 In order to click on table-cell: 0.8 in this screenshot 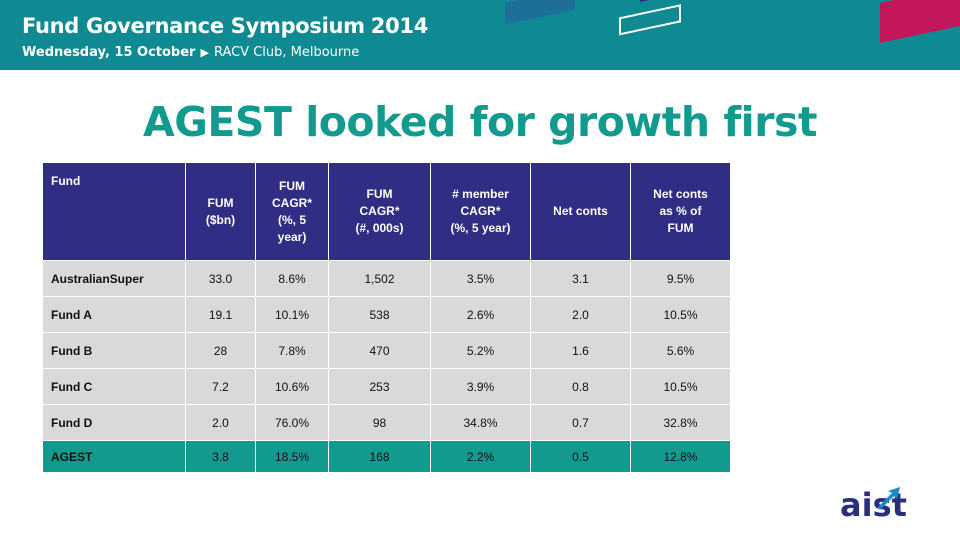, I will do `click(580, 386)`.